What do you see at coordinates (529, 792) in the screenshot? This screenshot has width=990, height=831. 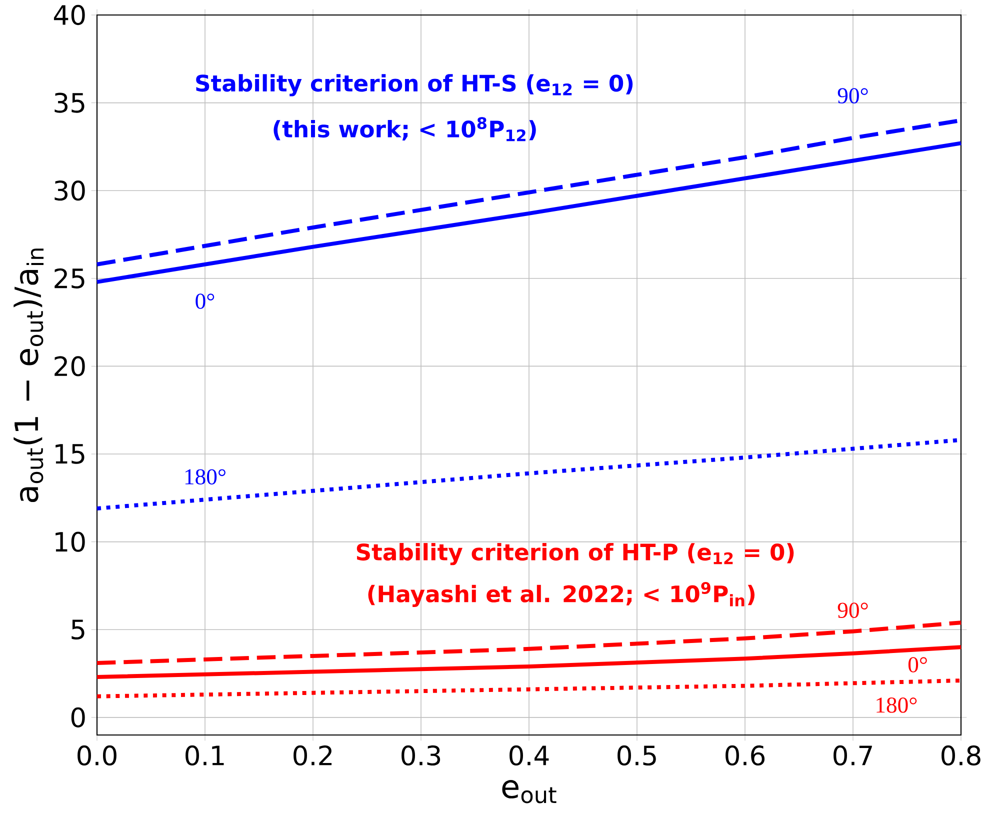 I see `x-axis-title: e$_{out}$` at bounding box center [529, 792].